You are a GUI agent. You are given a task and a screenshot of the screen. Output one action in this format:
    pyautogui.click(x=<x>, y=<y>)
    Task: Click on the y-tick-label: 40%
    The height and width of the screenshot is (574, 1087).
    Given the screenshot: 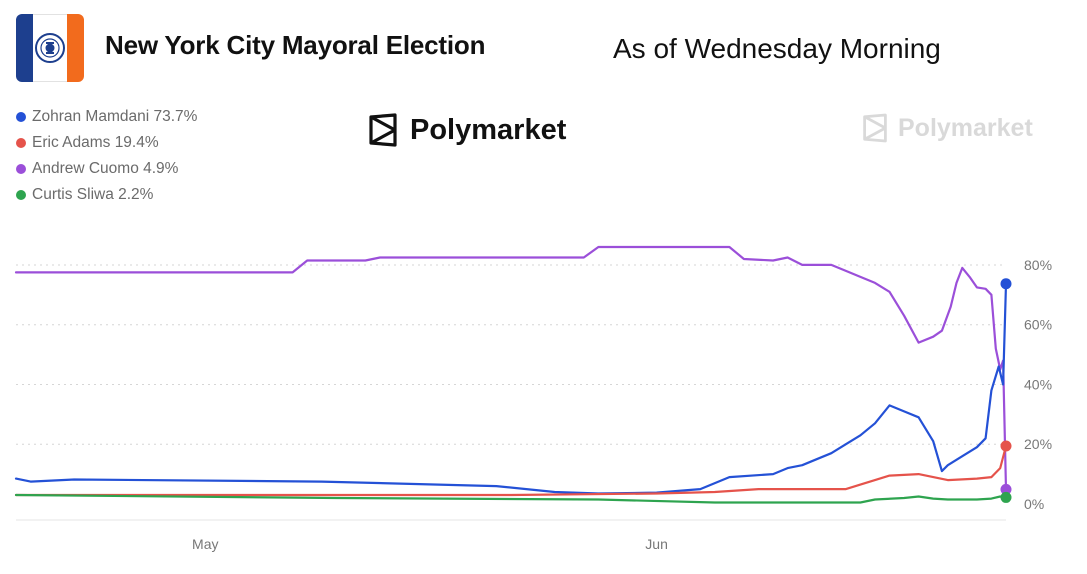 What is the action you would take?
    pyautogui.click(x=1038, y=384)
    